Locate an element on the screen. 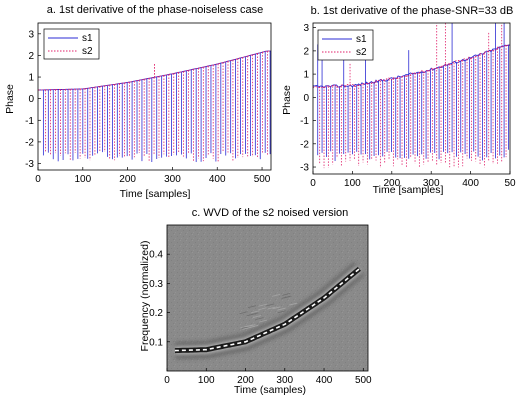 This screenshot has width=517, height=397. panel-c-xtick-label: 400 is located at coordinates (324, 380).